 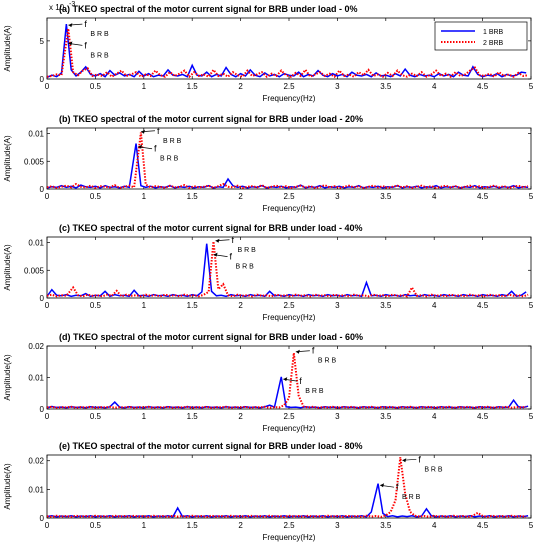 I want to click on legend-label: 1 BRB, so click(x=493, y=32).